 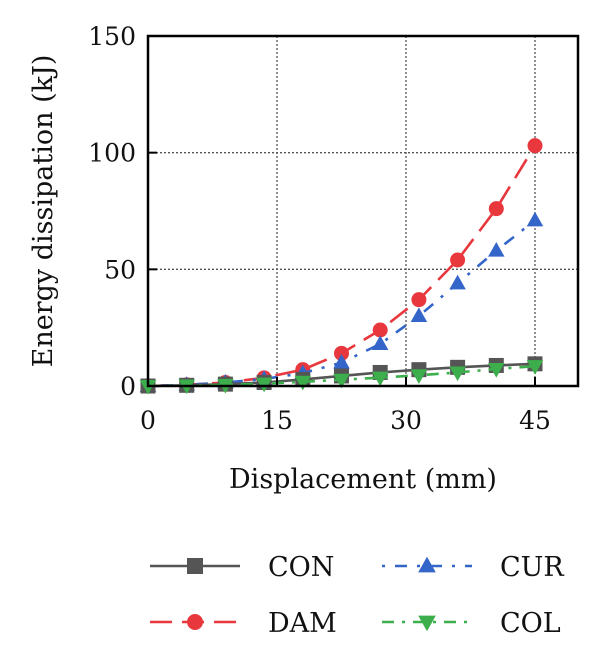 What do you see at coordinates (148, 420) in the screenshot?
I see `x-tick-label: 0` at bounding box center [148, 420].